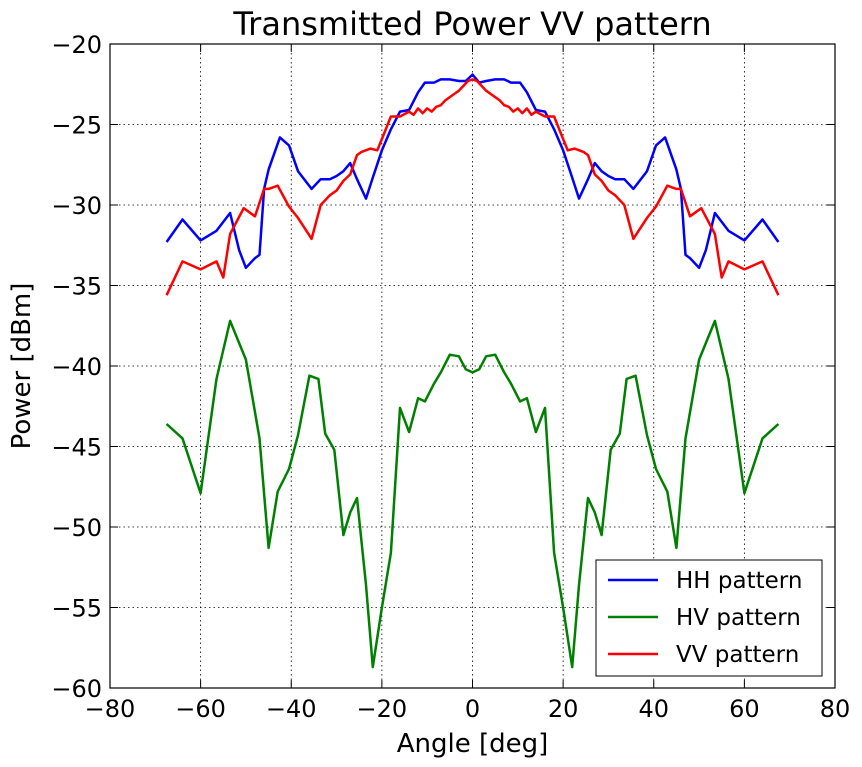  Describe the element at coordinates (76, 287) in the screenshot. I see `y-tick-label: −35` at that location.